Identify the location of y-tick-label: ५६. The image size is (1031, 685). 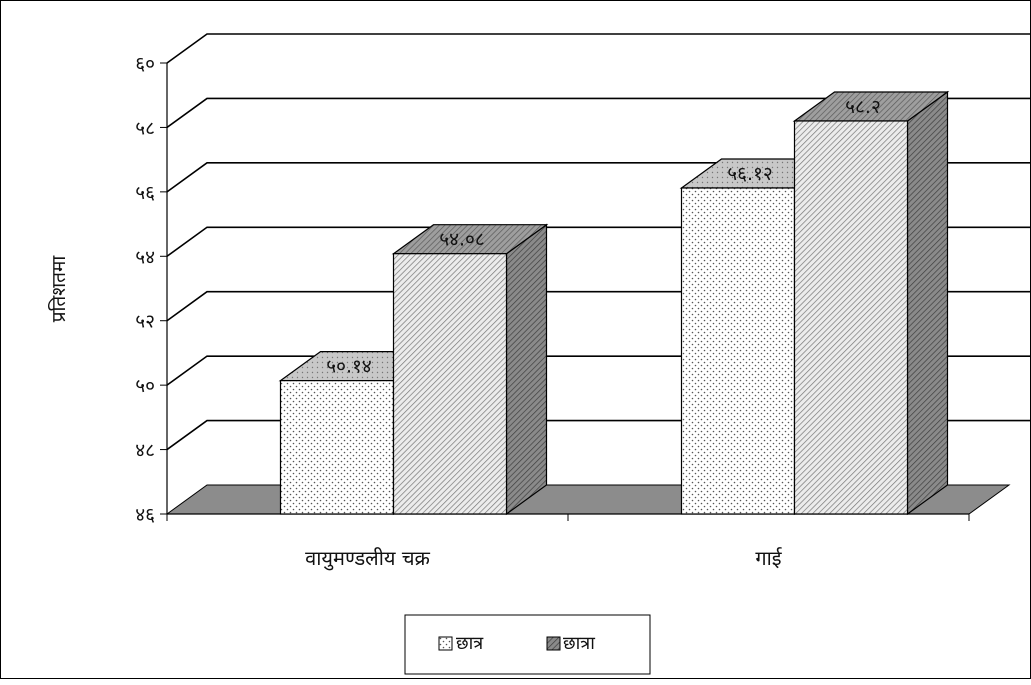
(145, 193).